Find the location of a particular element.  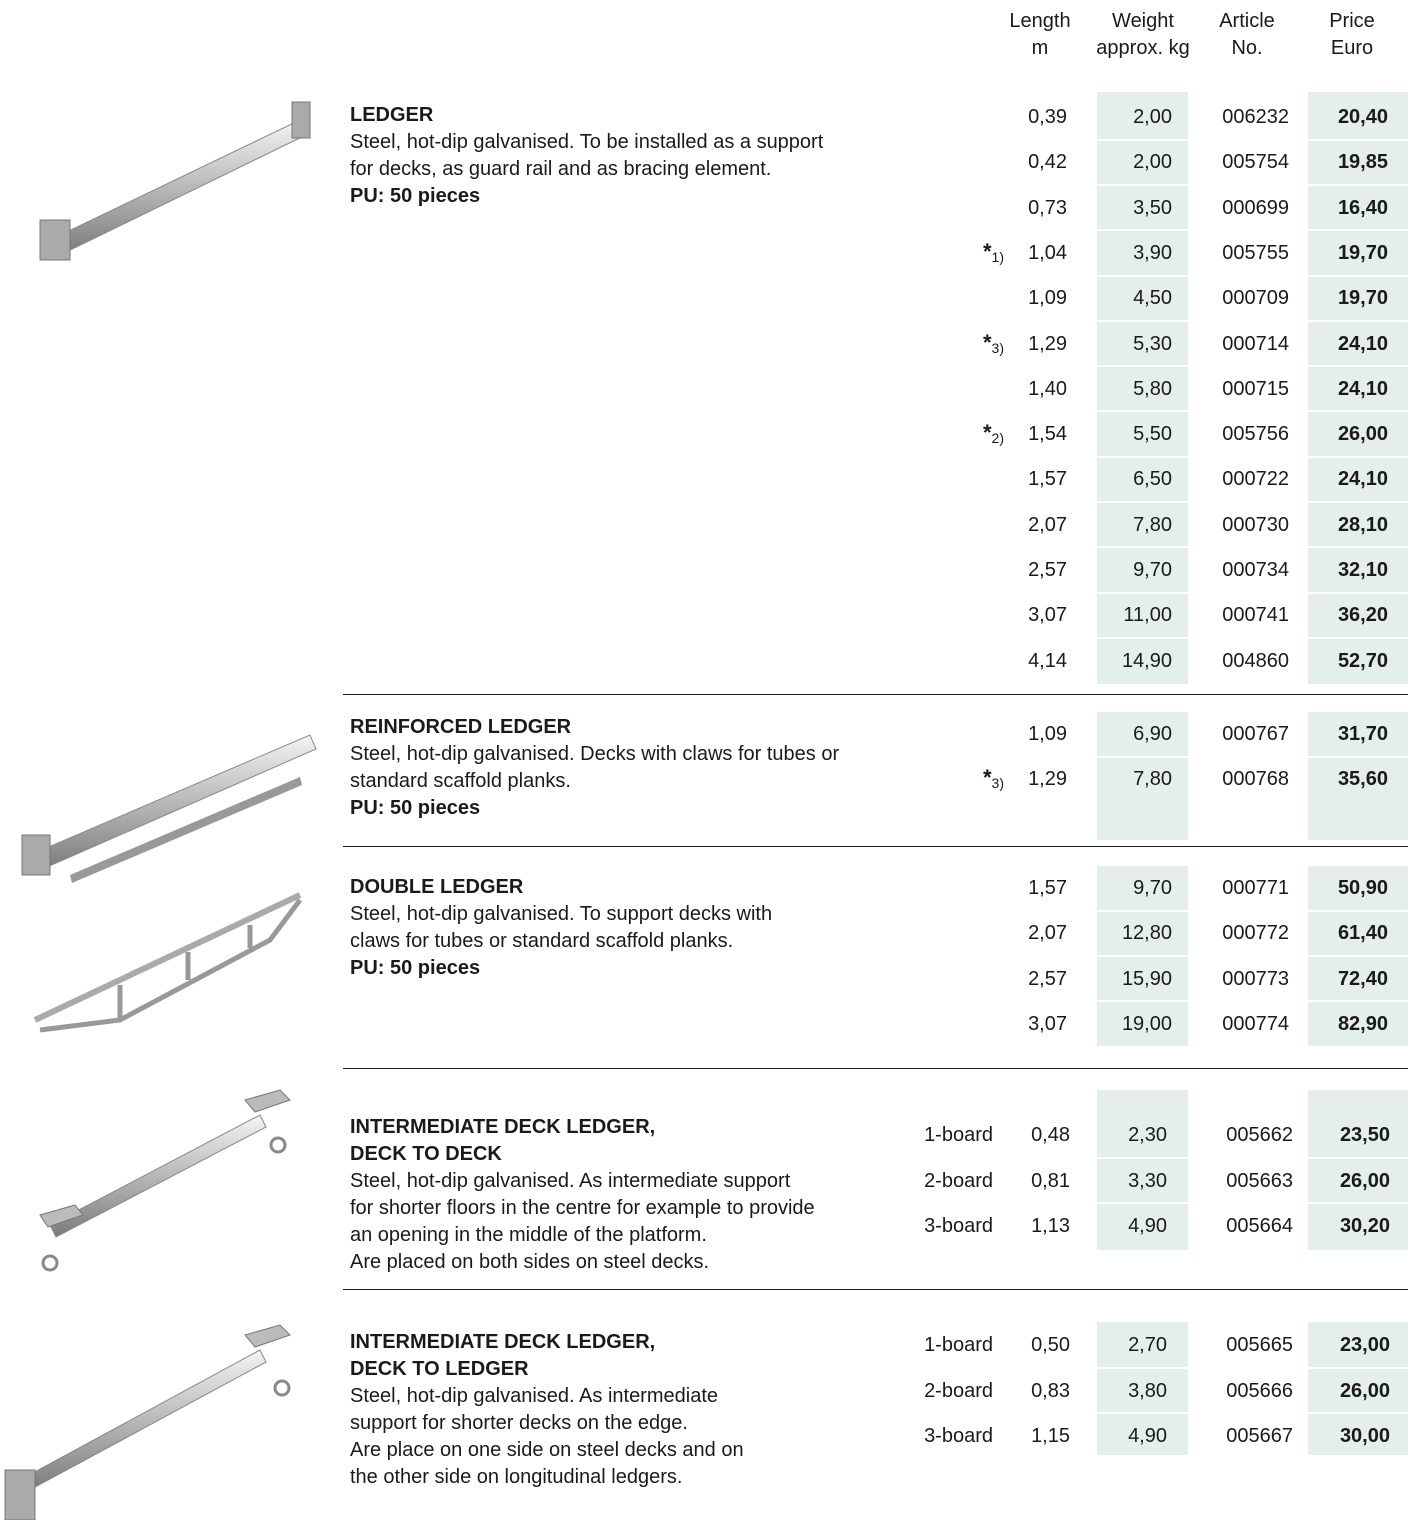

footnote-marker: *3) is located at coordinates (954, 779).